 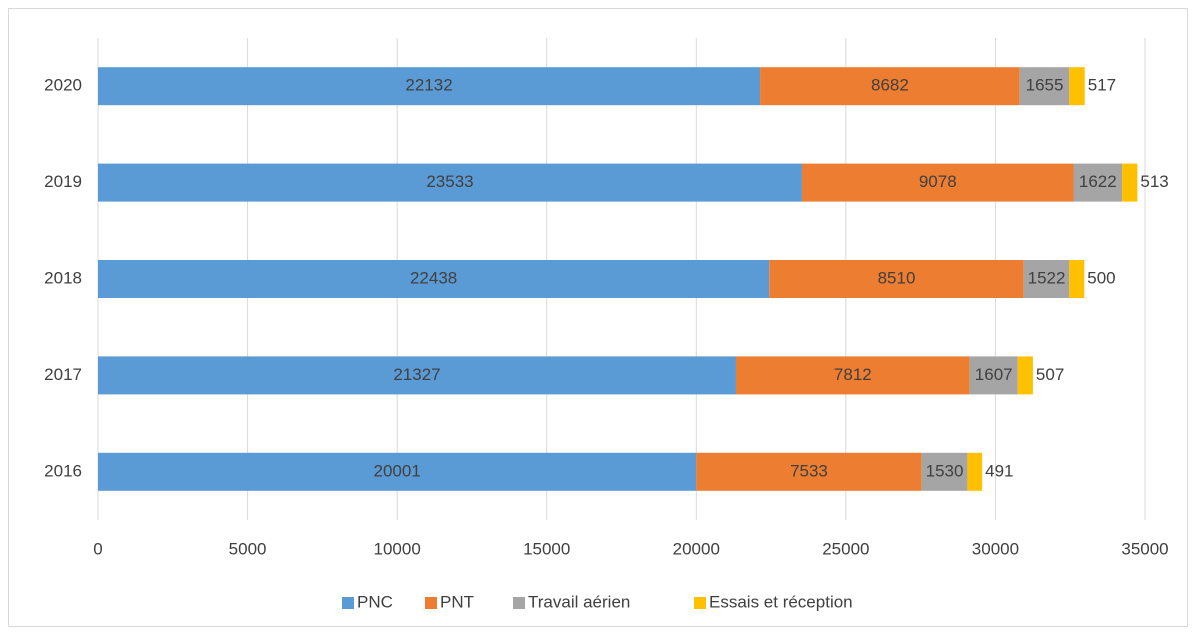 What do you see at coordinates (397, 548) in the screenshot?
I see `x-tick-label: 10000` at bounding box center [397, 548].